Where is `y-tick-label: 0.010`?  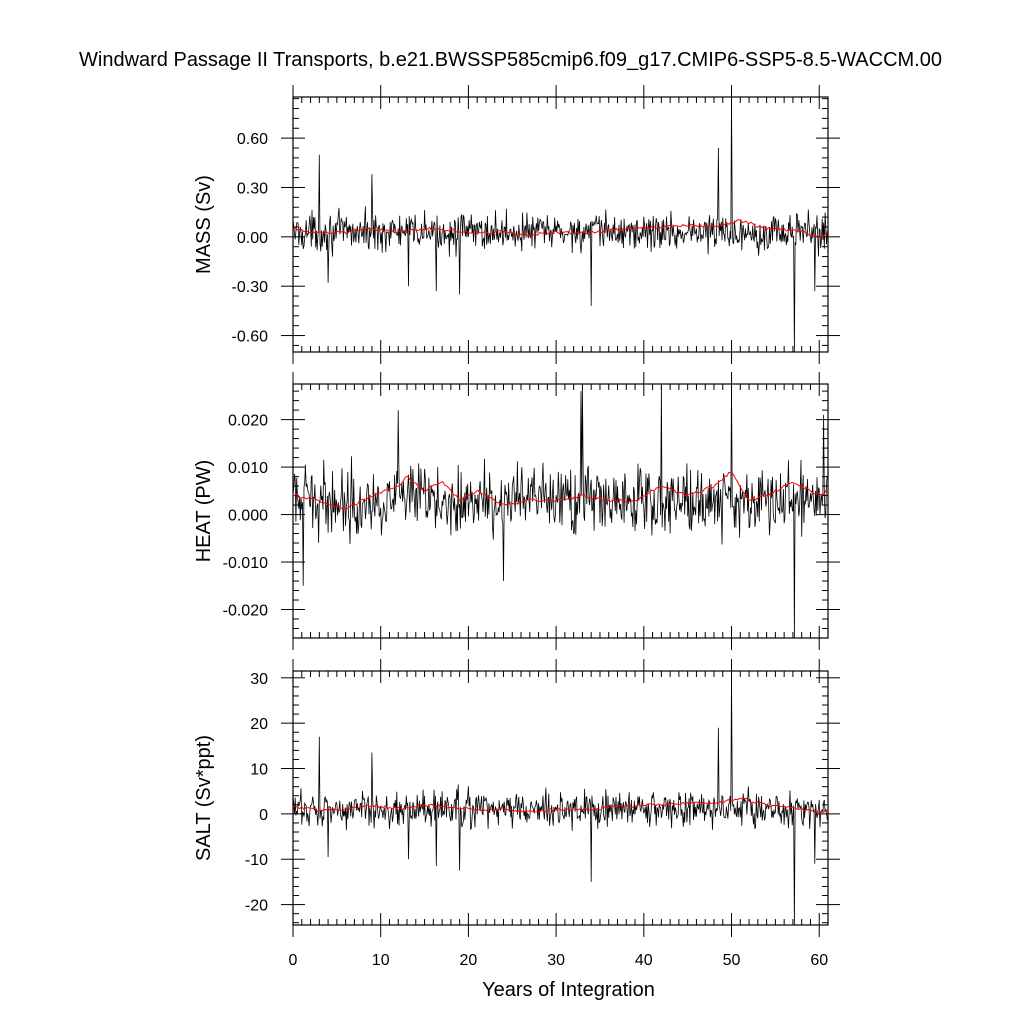 y-tick-label: 0.010 is located at coordinates (248, 468).